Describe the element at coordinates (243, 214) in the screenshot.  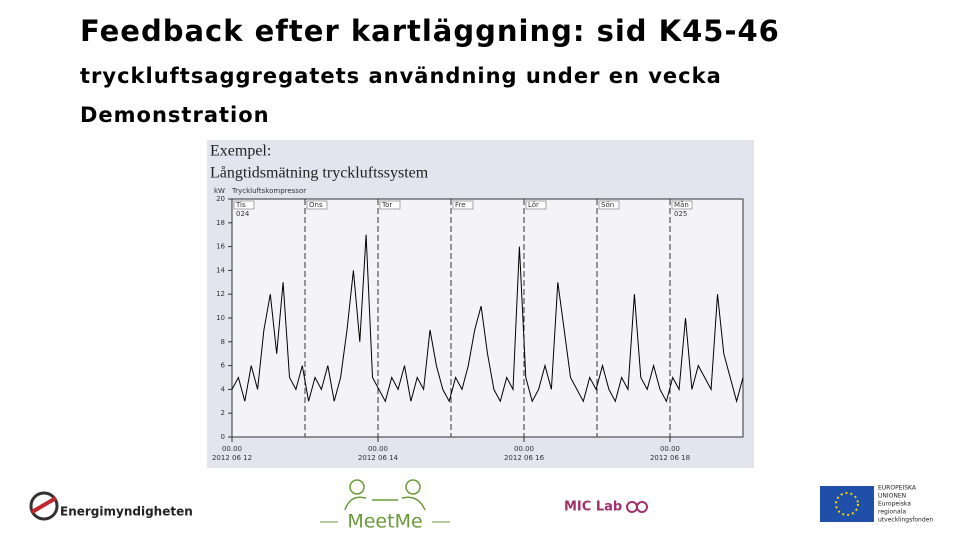
I see `week-label: 024` at that location.